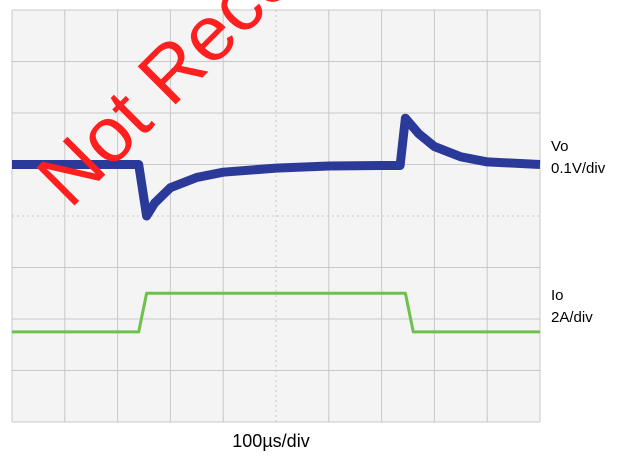 The width and height of the screenshot is (618, 464). What do you see at coordinates (271, 441) in the screenshot?
I see `time-scale-label: 100µs/div` at bounding box center [271, 441].